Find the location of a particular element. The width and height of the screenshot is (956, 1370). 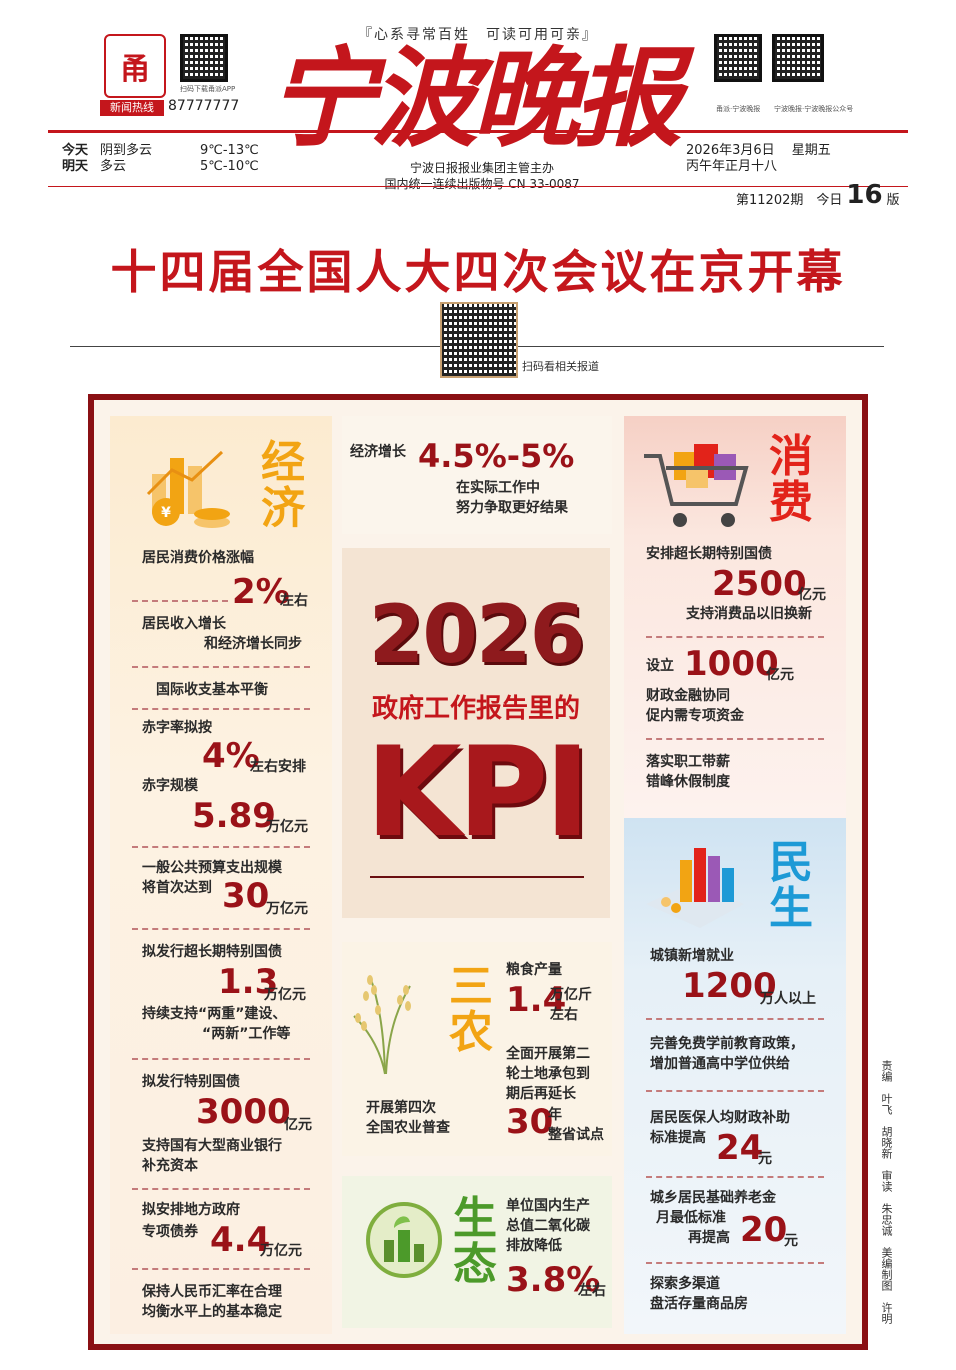

editor-credits: 责编 叶飞 胡晓新 审读 朱忠诚 美编制图 许明 is located at coordinates (886, 1192).